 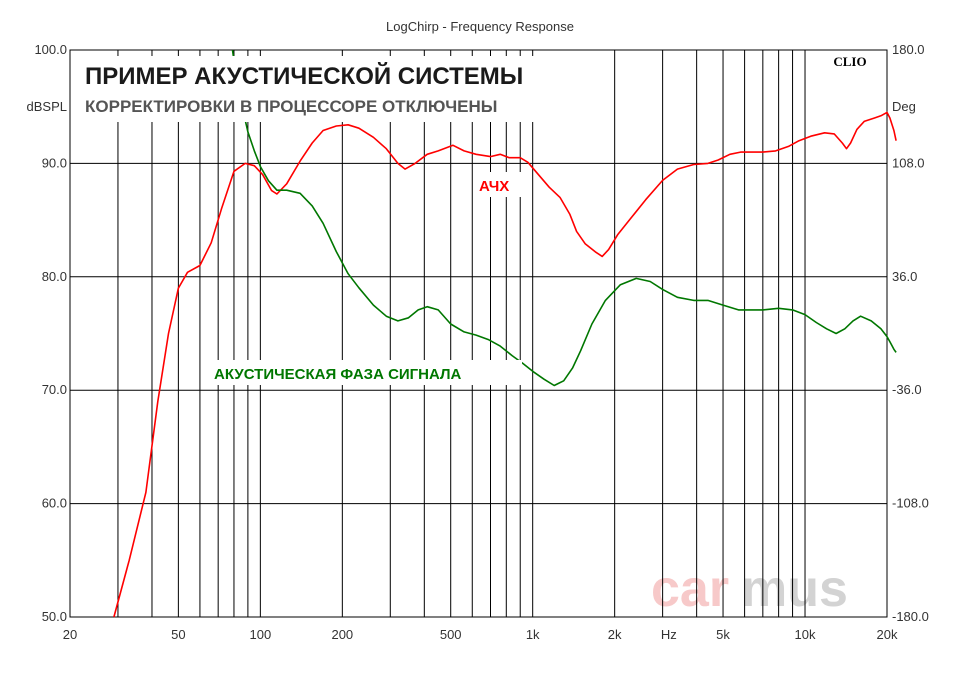 I want to click on x-tick-label: 100, so click(x=261, y=634).